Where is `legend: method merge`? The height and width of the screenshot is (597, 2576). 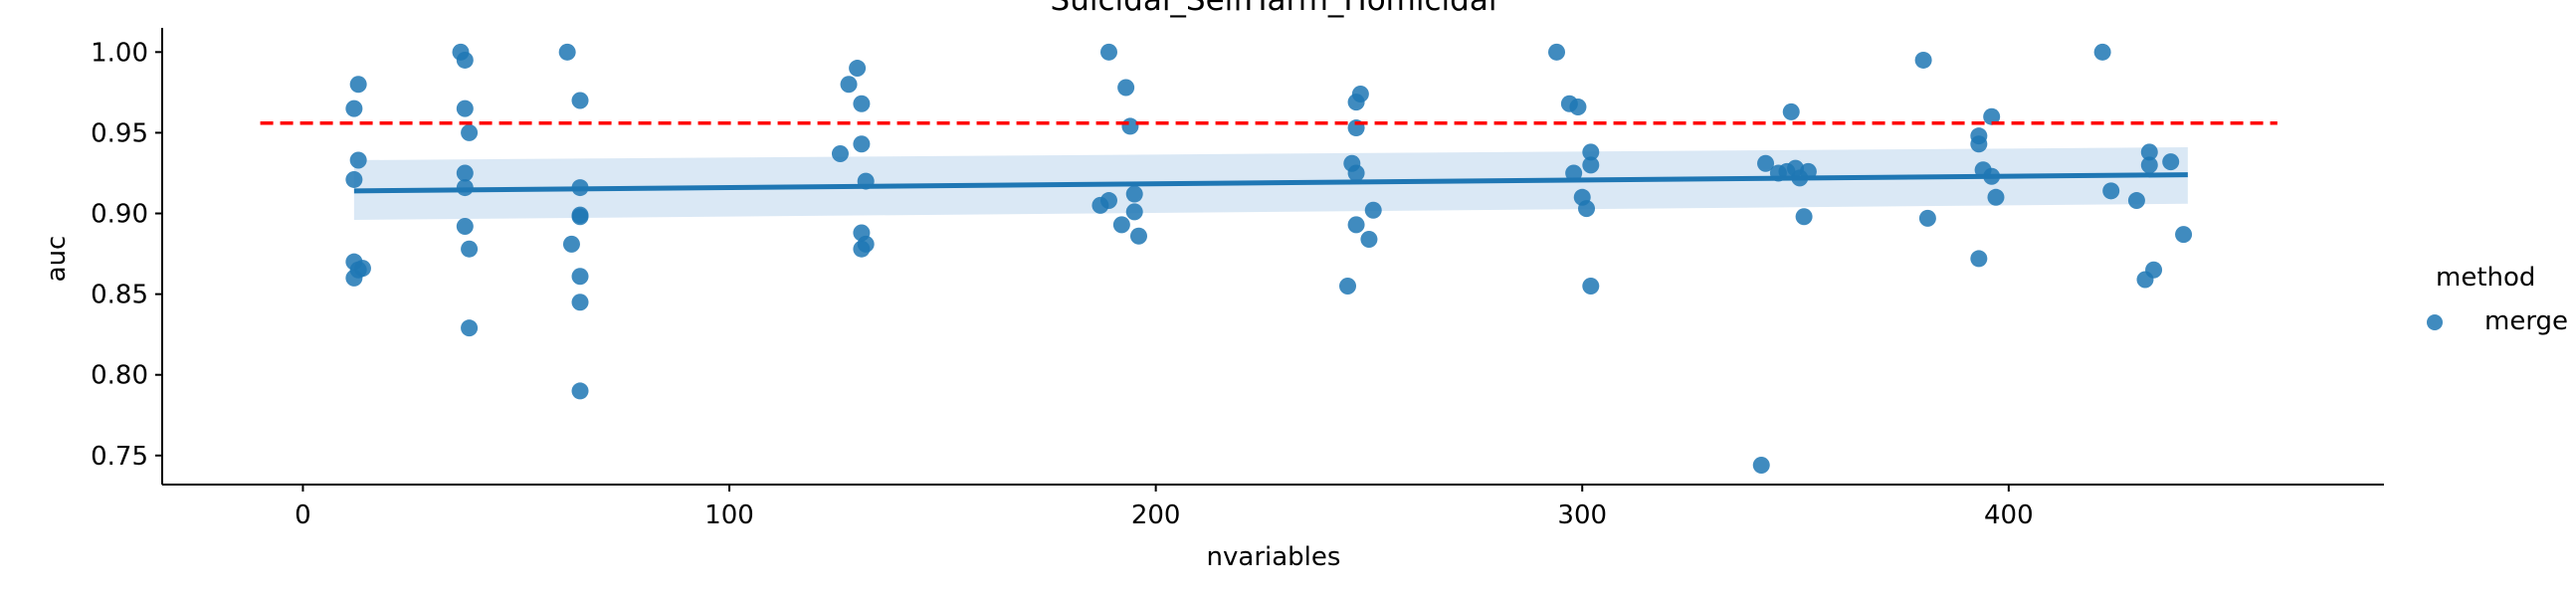 legend: method merge is located at coordinates (2497, 299).